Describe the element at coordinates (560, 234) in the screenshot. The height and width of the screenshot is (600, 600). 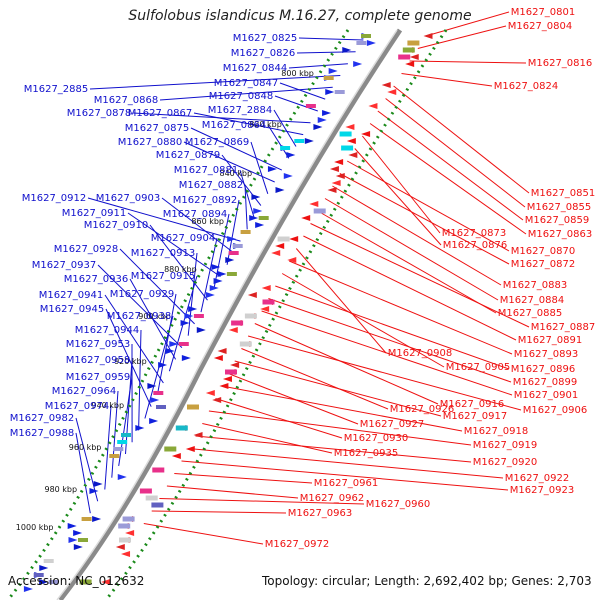
I see `gene-label-right: M1627_0863` at that location.